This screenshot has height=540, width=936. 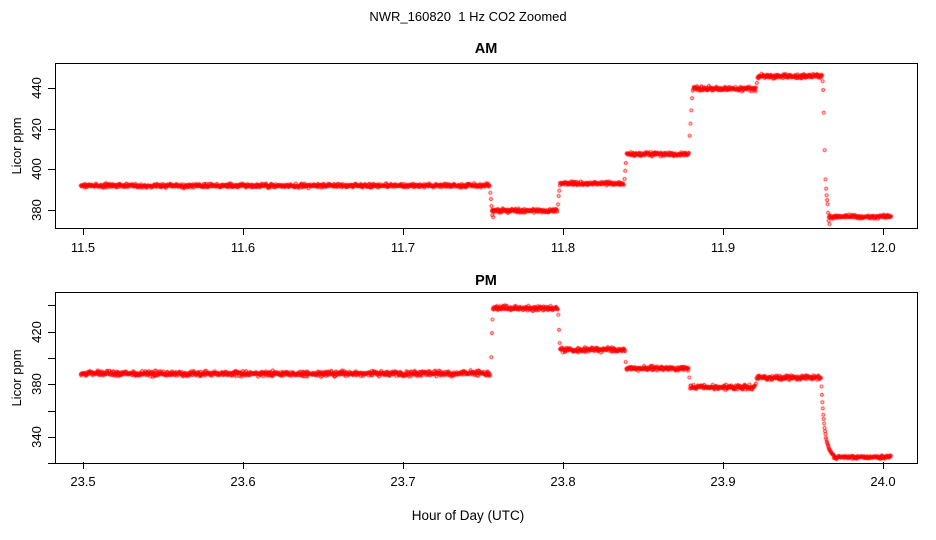 What do you see at coordinates (16, 146) in the screenshot?
I see `am-y-axis-label: Licor ppm` at bounding box center [16, 146].